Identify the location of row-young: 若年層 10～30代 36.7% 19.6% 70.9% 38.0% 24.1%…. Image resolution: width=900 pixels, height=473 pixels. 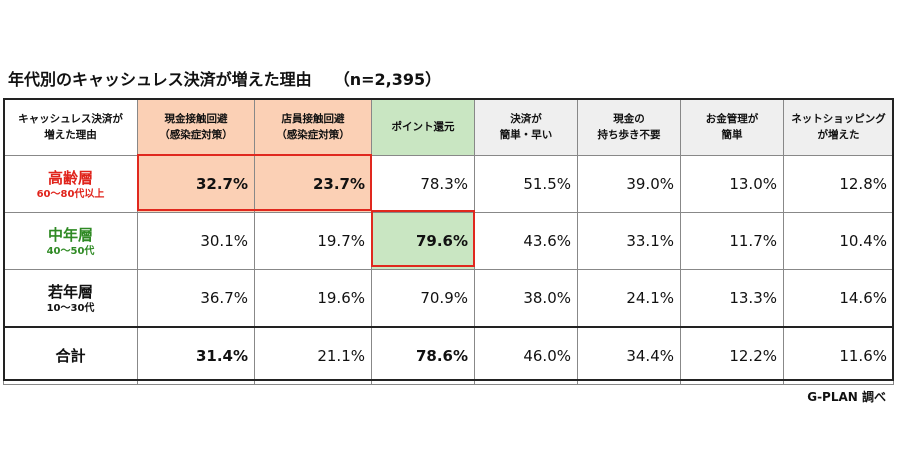
(448, 298).